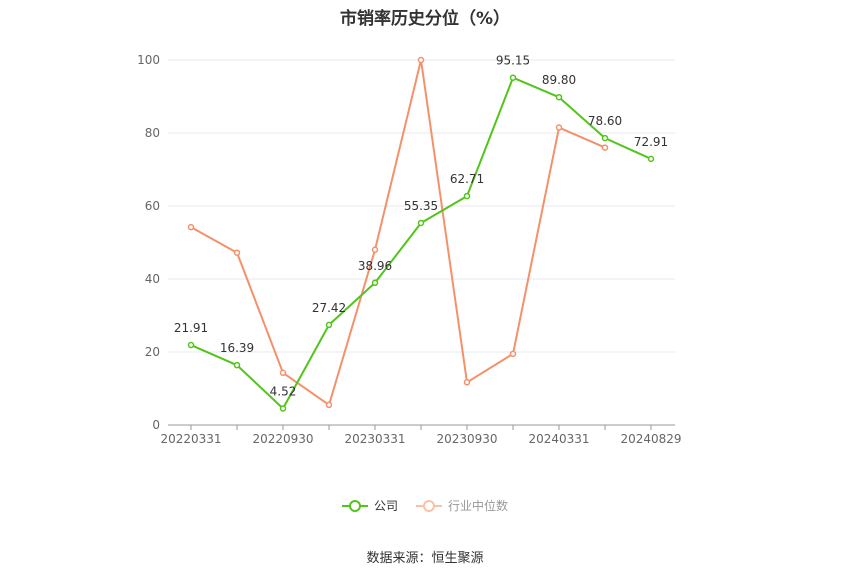 The image size is (850, 575). What do you see at coordinates (329, 308) in the screenshot?
I see `data-label: 27.42` at bounding box center [329, 308].